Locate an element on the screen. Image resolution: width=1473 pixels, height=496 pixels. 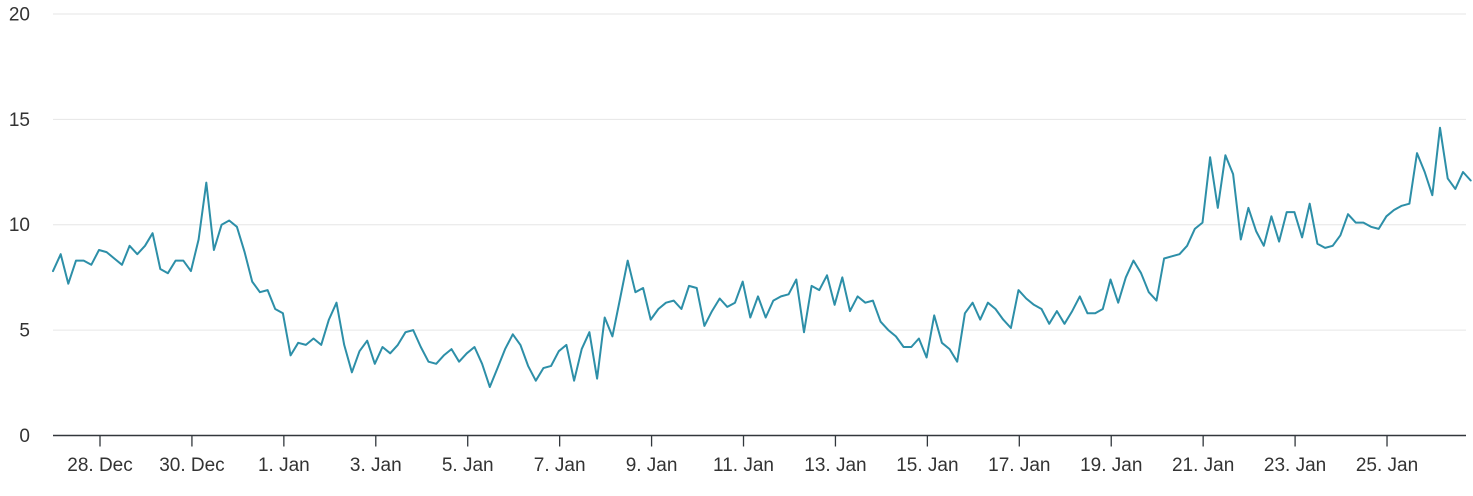
x-axis-label: 17. Jan is located at coordinates (1019, 465).